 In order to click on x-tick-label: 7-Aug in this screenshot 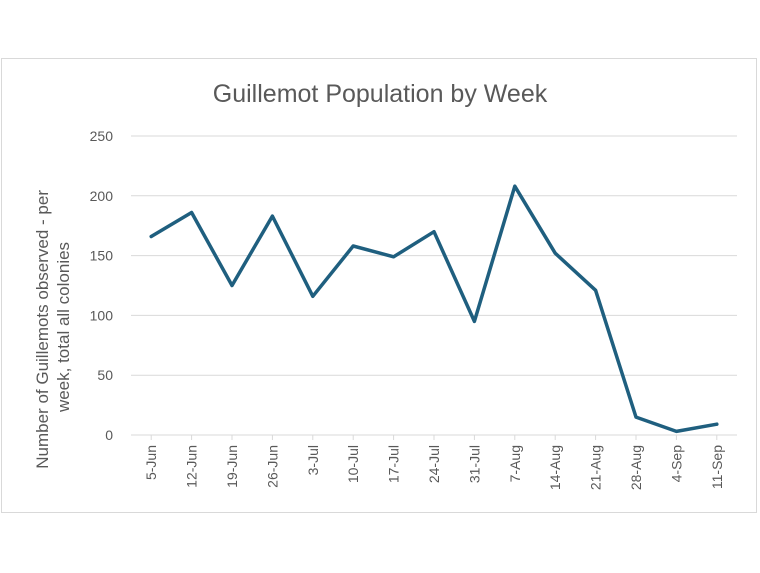, I will do `click(515, 463)`.